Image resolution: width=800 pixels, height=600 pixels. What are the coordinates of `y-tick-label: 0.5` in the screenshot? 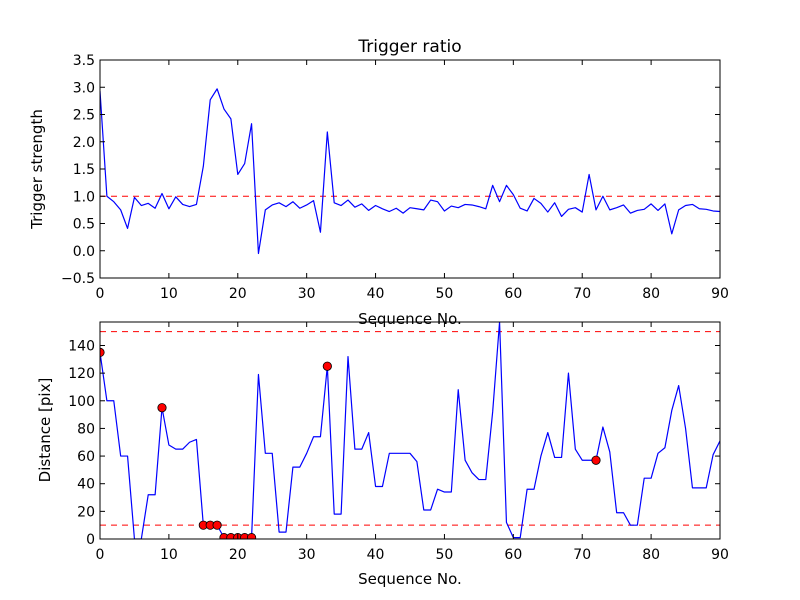 It's located at (84, 225).